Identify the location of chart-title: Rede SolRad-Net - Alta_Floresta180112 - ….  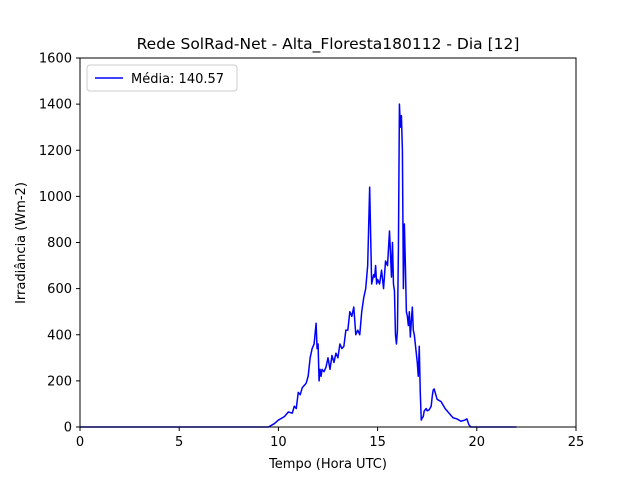
(328, 44).